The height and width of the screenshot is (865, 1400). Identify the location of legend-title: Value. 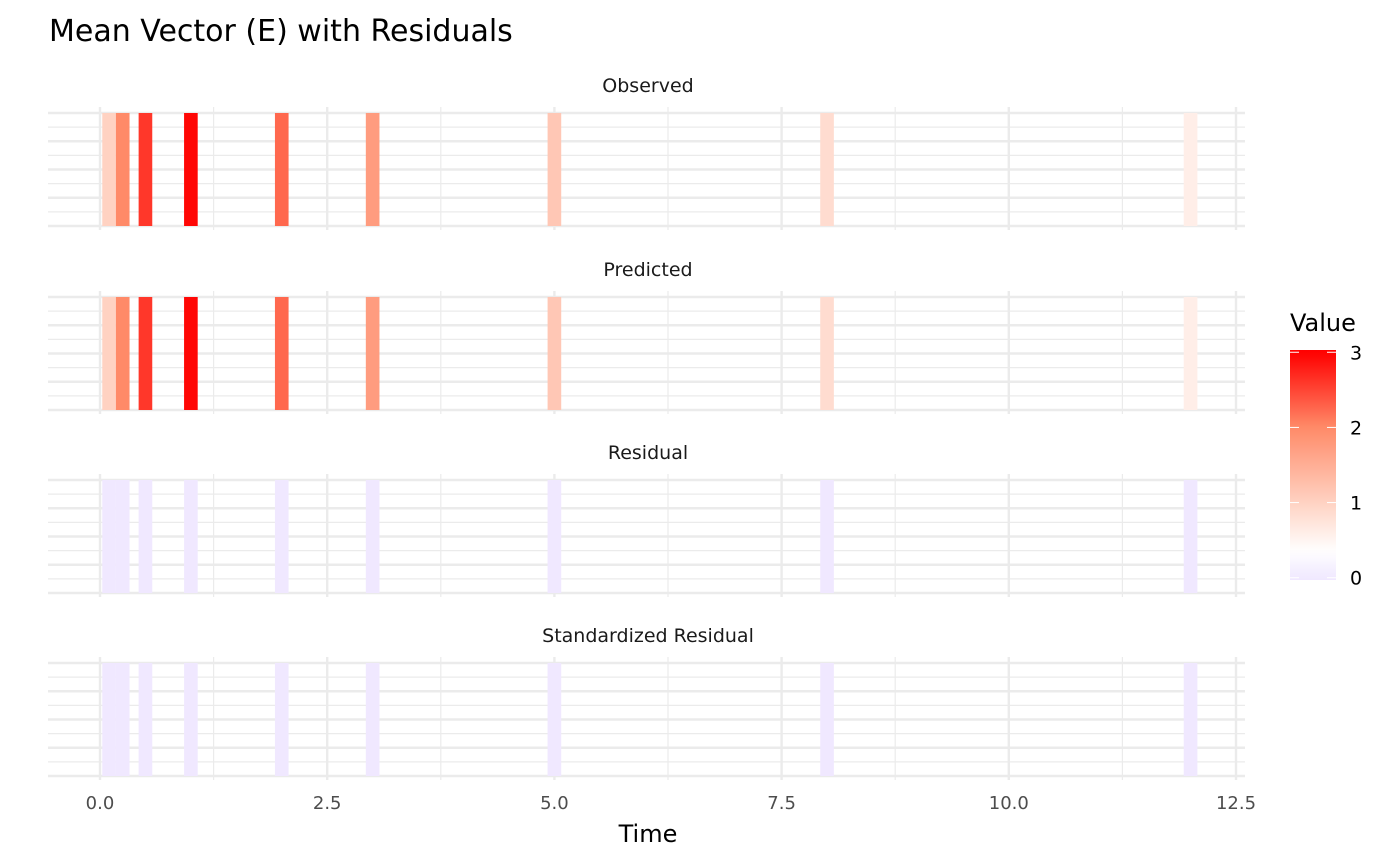
(1323, 323).